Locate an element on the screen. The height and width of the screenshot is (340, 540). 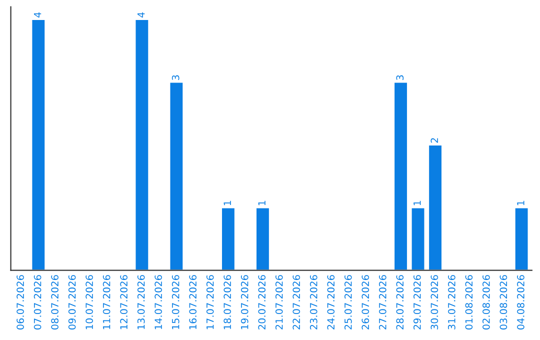
x-tick-label: 12.07.2026 is located at coordinates (124, 302).